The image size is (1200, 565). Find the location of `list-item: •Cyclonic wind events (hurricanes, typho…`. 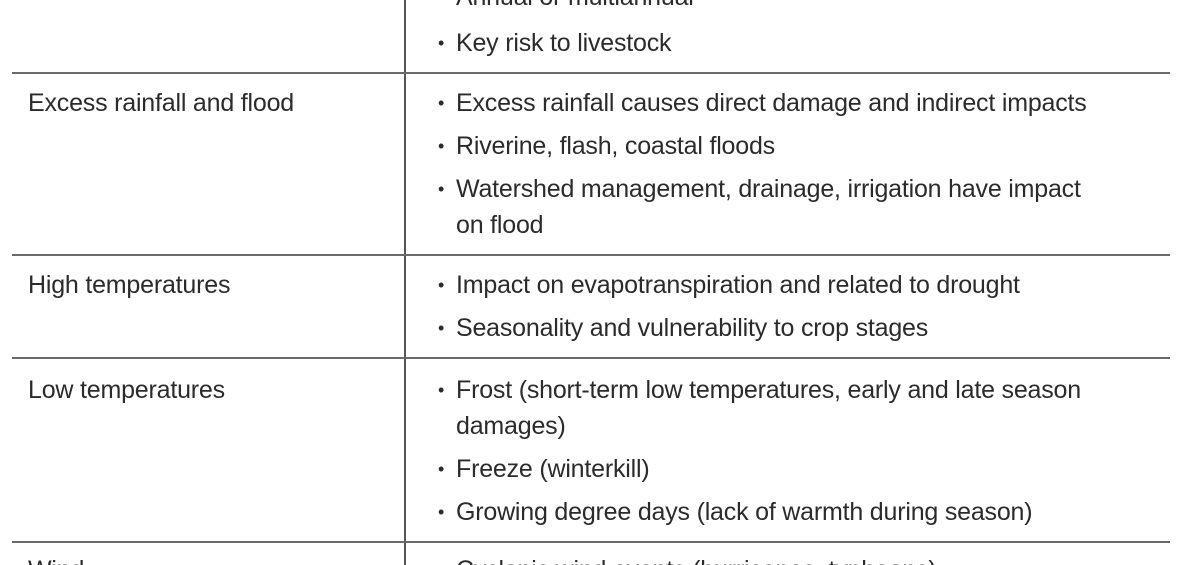

list-item: •Cyclonic wind events (hurricanes, typho… is located at coordinates (687, 558).